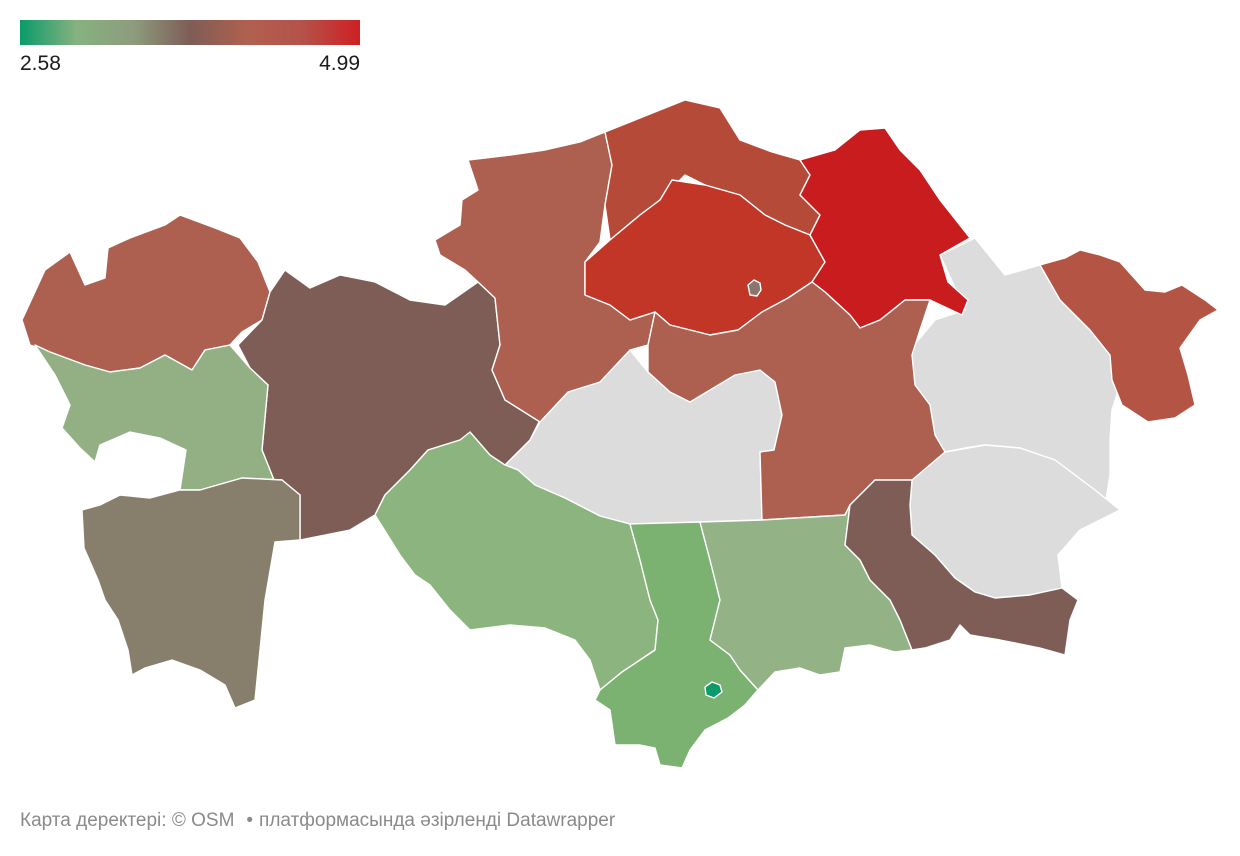 The image size is (1240, 856). I want to click on region-mangystau, so click(191, 593).